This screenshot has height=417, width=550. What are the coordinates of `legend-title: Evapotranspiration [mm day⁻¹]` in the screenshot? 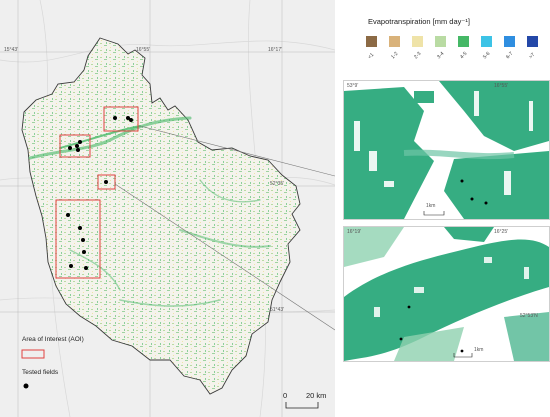 It's located at (419, 21).